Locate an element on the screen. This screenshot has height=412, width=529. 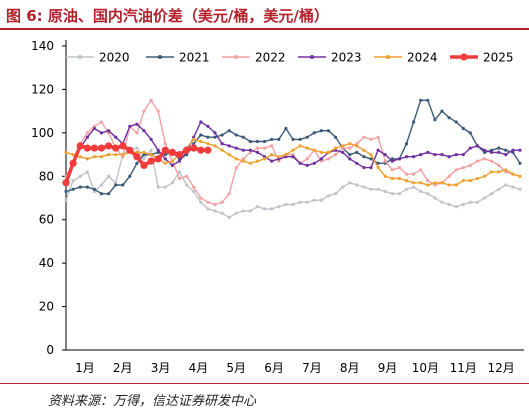
legend-item-2022: 2022 is located at coordinates (254, 58).